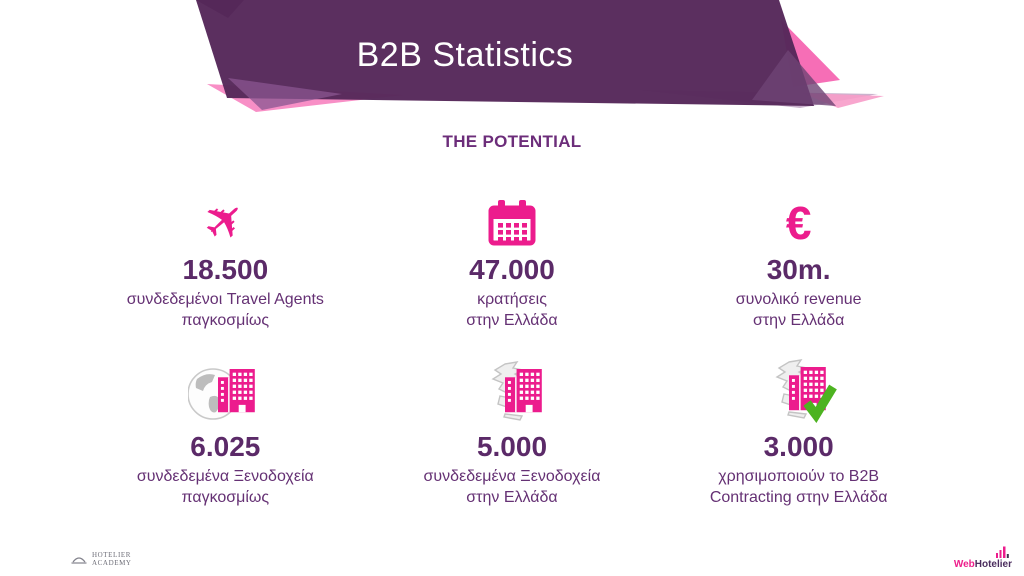  Describe the element at coordinates (225, 310) in the screenshot. I see `stat-caption: συνδεδεμένοι Travel Agents παγκοσμίως` at that location.